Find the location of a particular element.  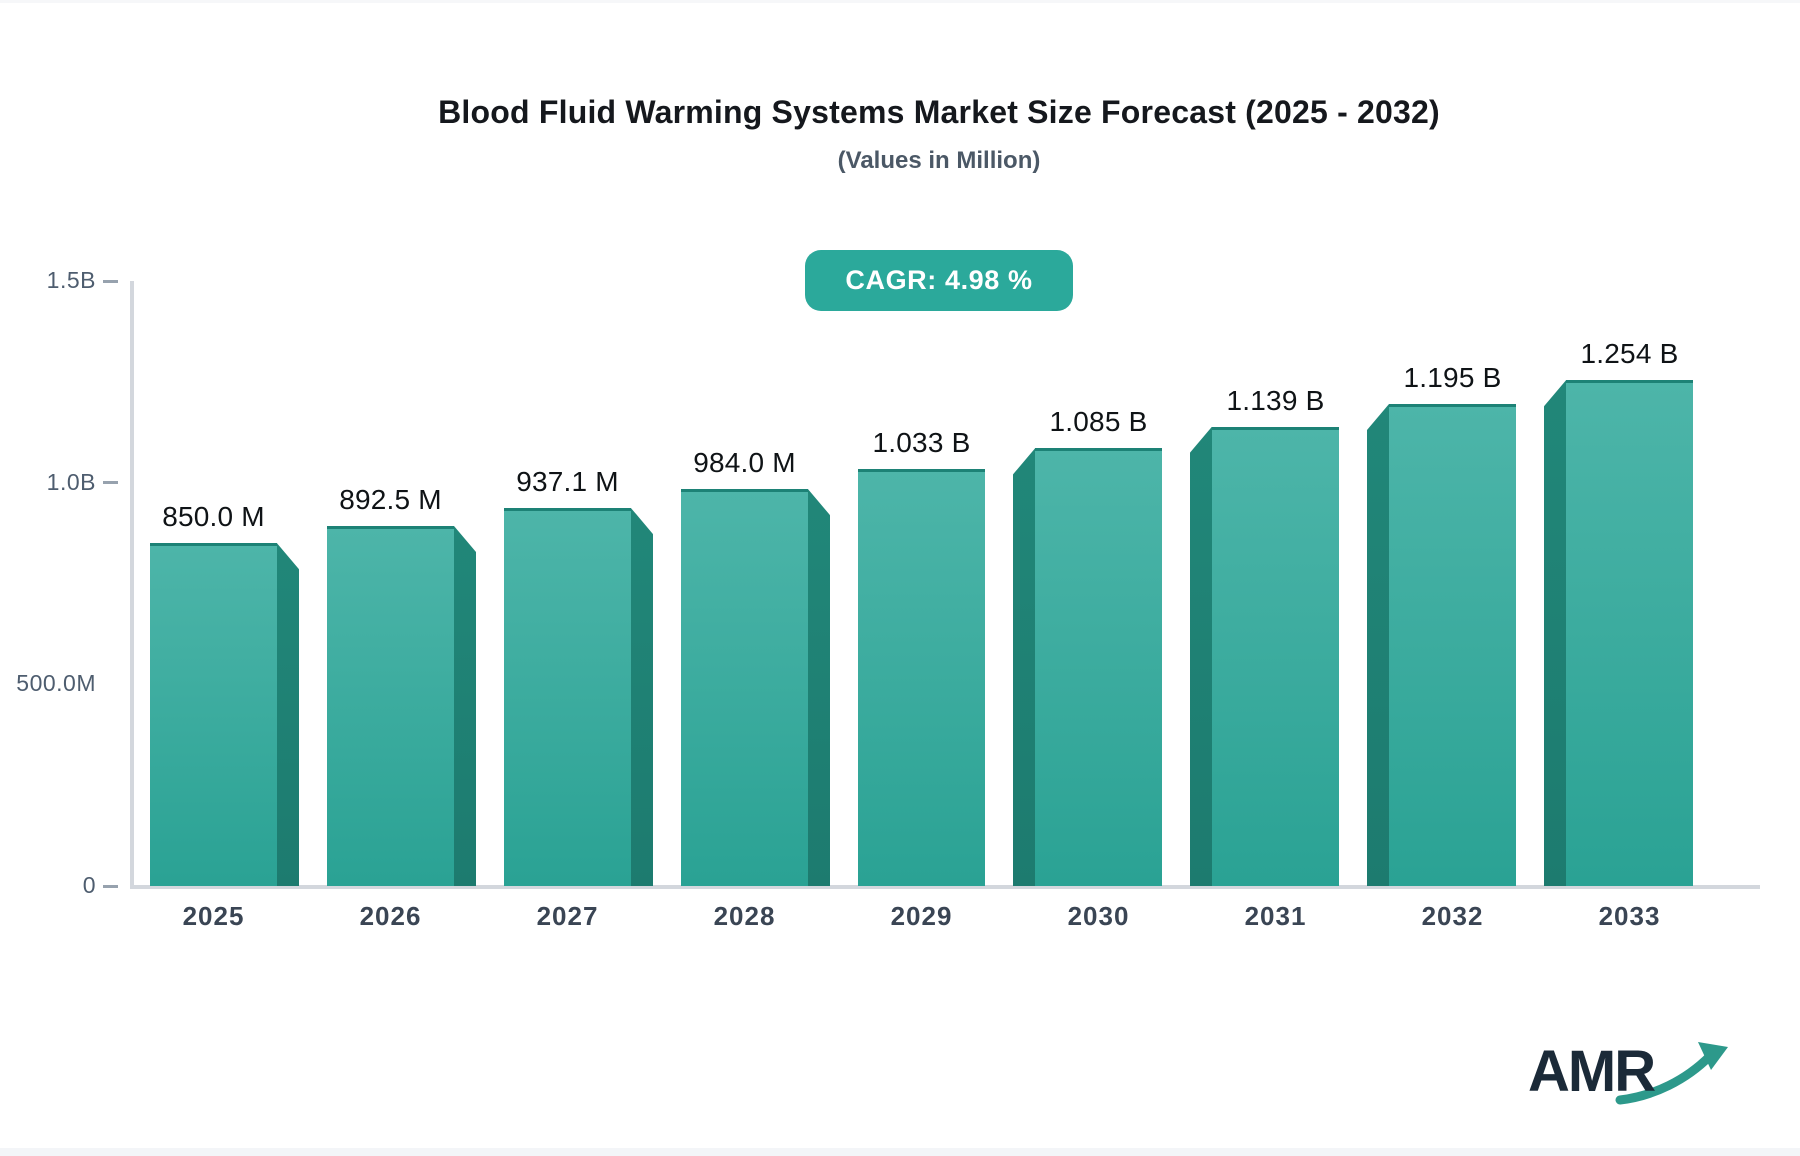

bar-value-label-2032: 1.195 B is located at coordinates (1452, 378).